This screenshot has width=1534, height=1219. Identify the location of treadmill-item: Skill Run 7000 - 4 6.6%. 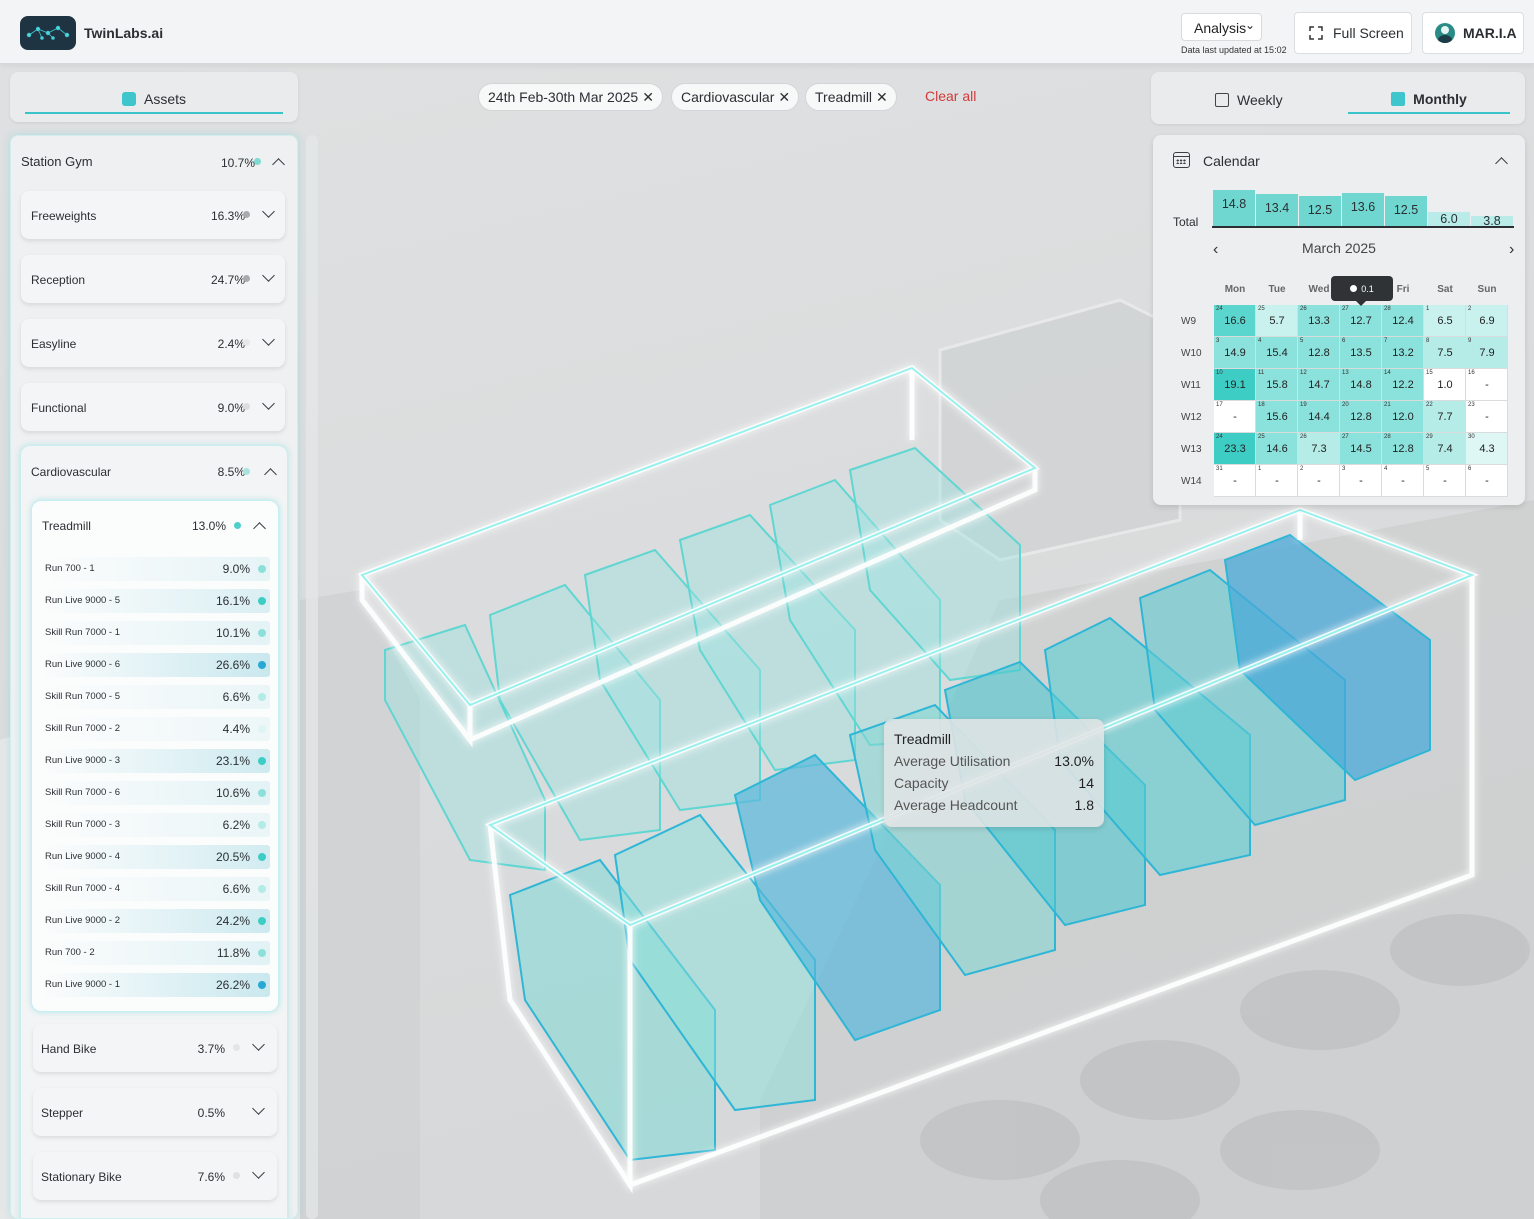
(155, 889).